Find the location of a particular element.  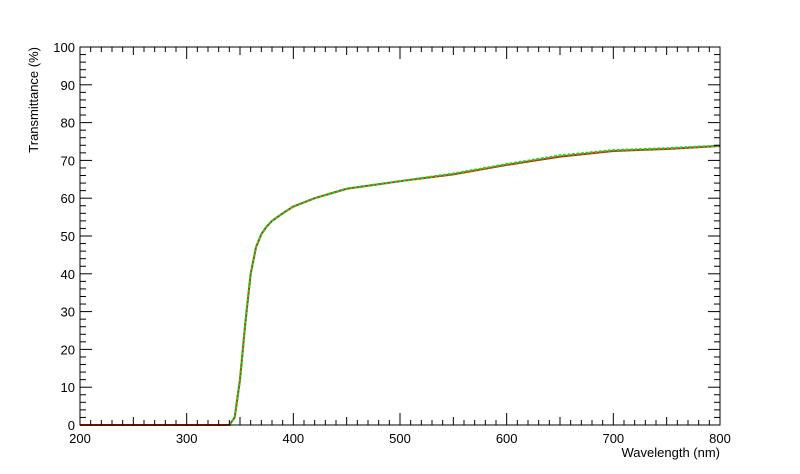

y-tick-label: 30 is located at coordinates (68, 312).